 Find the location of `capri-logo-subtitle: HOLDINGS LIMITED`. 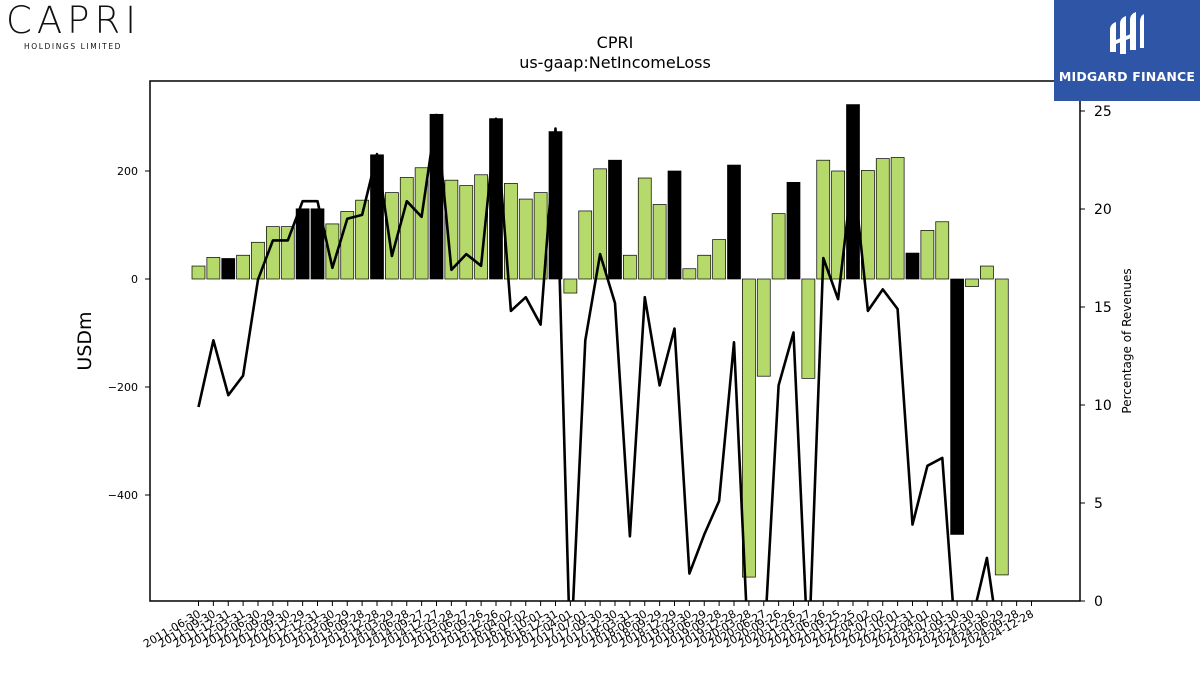

capri-logo-subtitle: HOLDINGS LIMITED is located at coordinates (73, 46).